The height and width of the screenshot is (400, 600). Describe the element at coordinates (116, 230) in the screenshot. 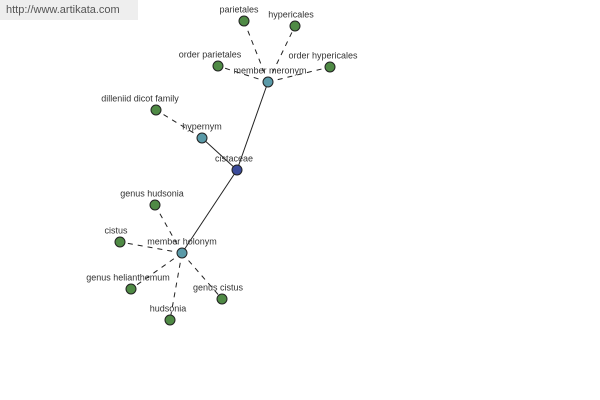

I see `node-label: cistus` at that location.